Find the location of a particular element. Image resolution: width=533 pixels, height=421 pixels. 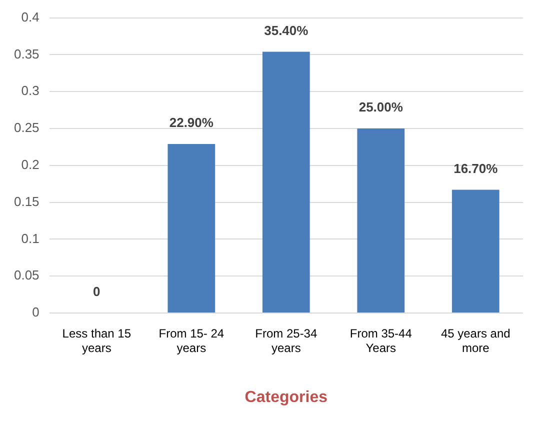

data-label: 16.70% is located at coordinates (476, 168).